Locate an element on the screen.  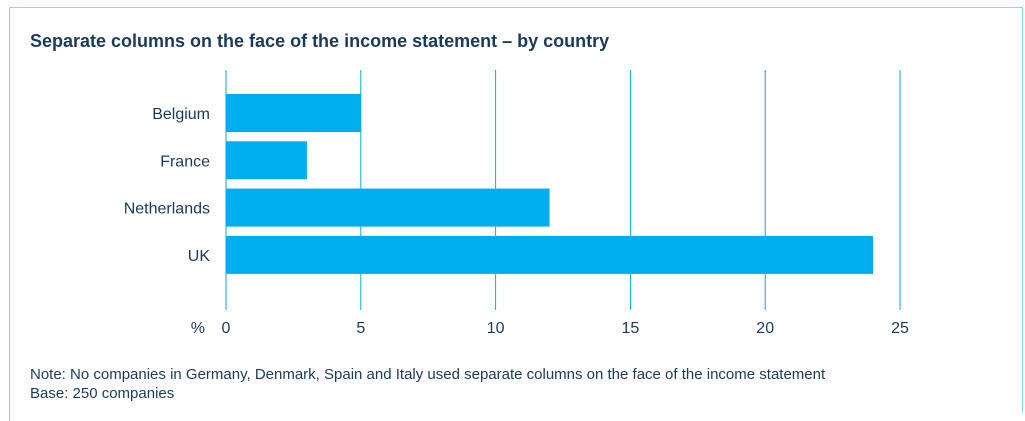
x-tick-label-0: 0 is located at coordinates (226, 328).